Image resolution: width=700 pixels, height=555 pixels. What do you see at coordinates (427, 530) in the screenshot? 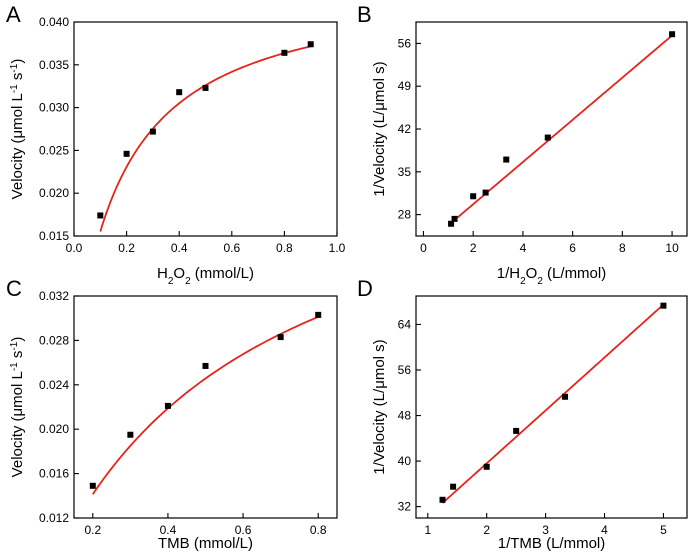
I see `x-tick-label: 1` at bounding box center [427, 530].